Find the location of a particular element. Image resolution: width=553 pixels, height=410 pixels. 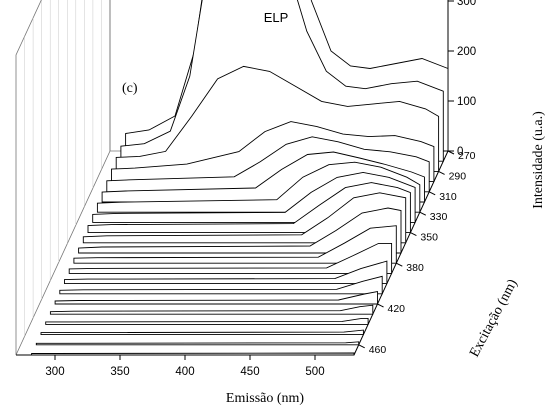

chart-title: ELP is located at coordinates (276, 17).